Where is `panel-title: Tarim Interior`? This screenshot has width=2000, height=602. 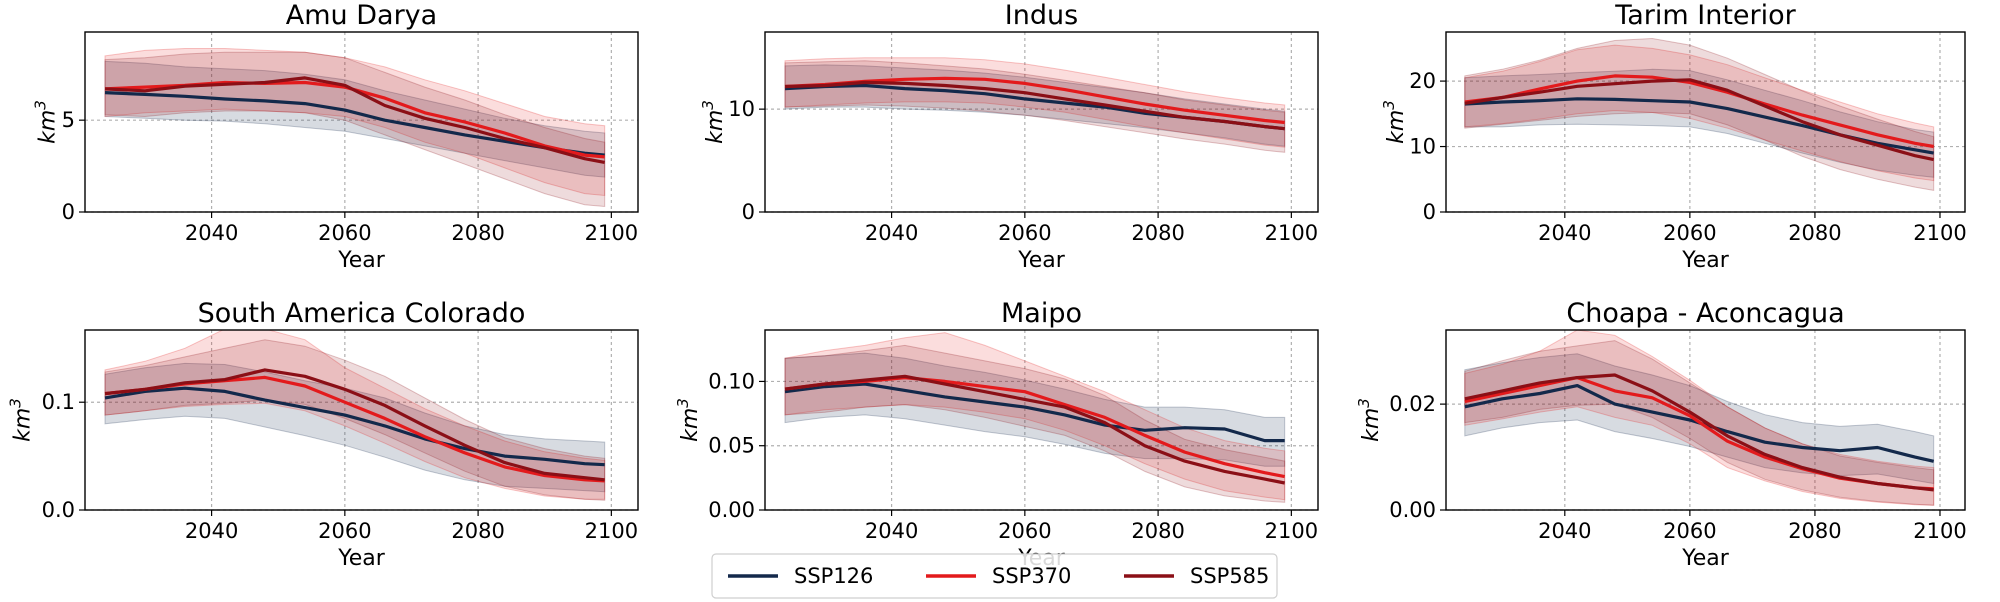
panel-title: Tarim Interior is located at coordinates (1705, 15).